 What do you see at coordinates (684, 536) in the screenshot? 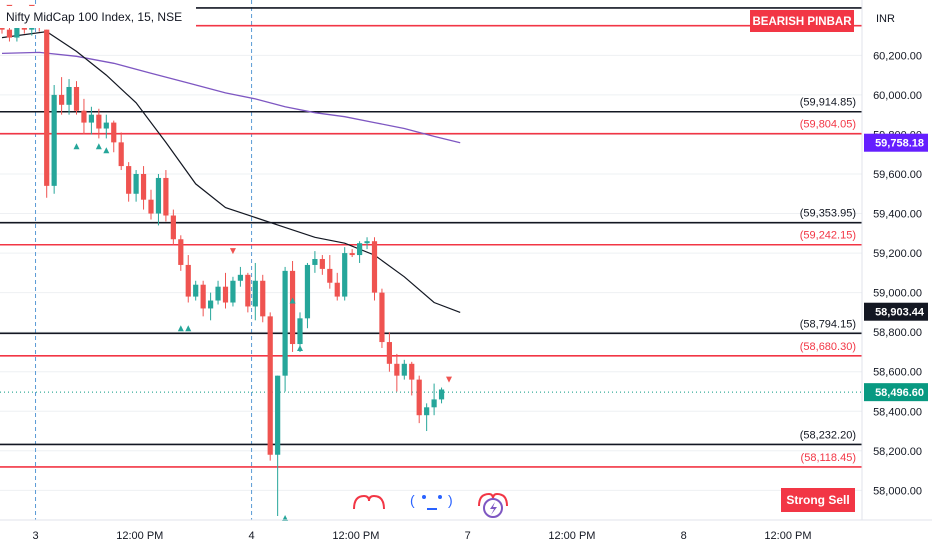
I see `time-tick-label: 8` at bounding box center [684, 536].